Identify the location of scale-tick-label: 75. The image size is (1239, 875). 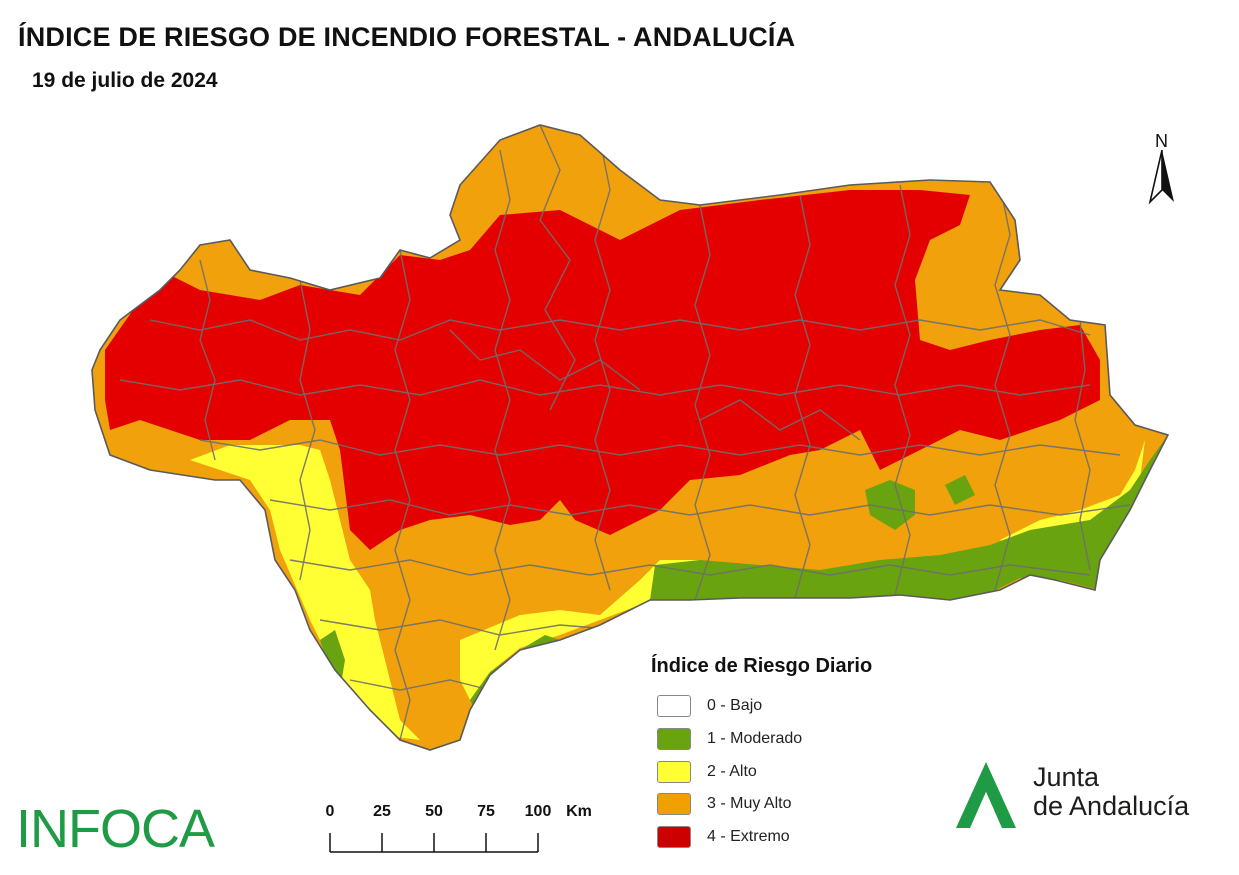
(486, 811).